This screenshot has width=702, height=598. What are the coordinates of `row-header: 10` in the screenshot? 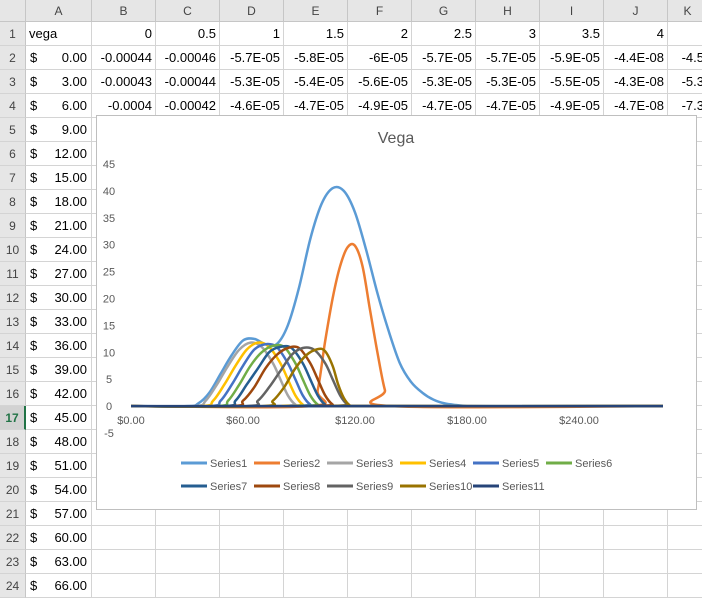 It's located at (13, 250).